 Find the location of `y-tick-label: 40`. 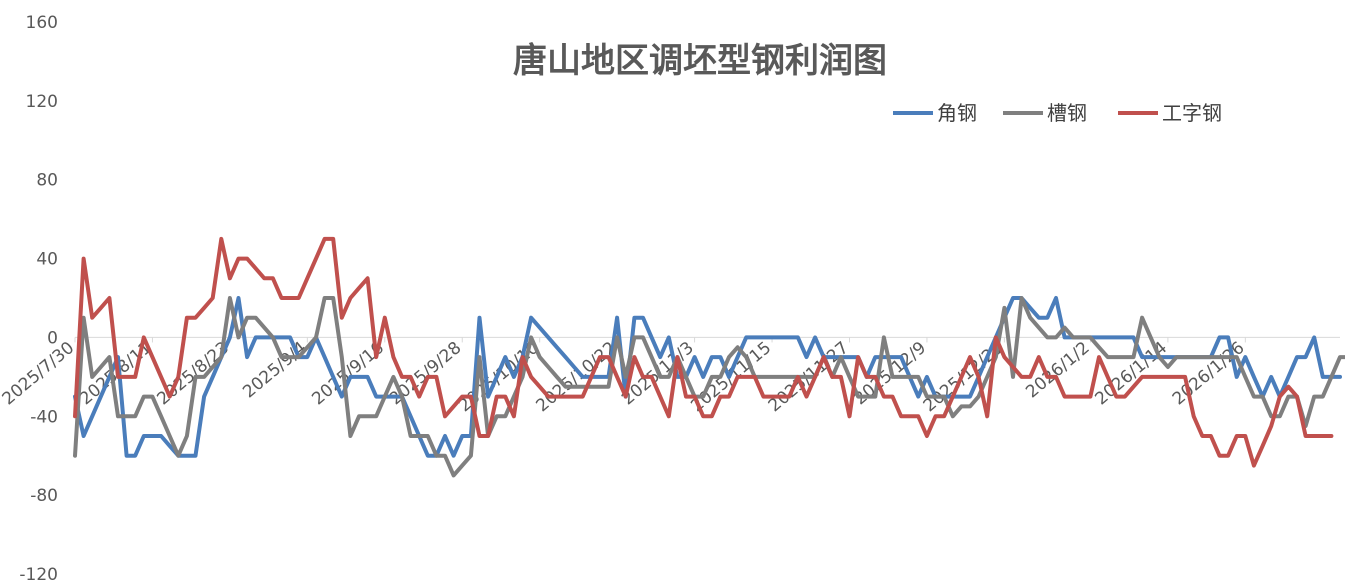

y-tick-label: 40 is located at coordinates (47, 260).